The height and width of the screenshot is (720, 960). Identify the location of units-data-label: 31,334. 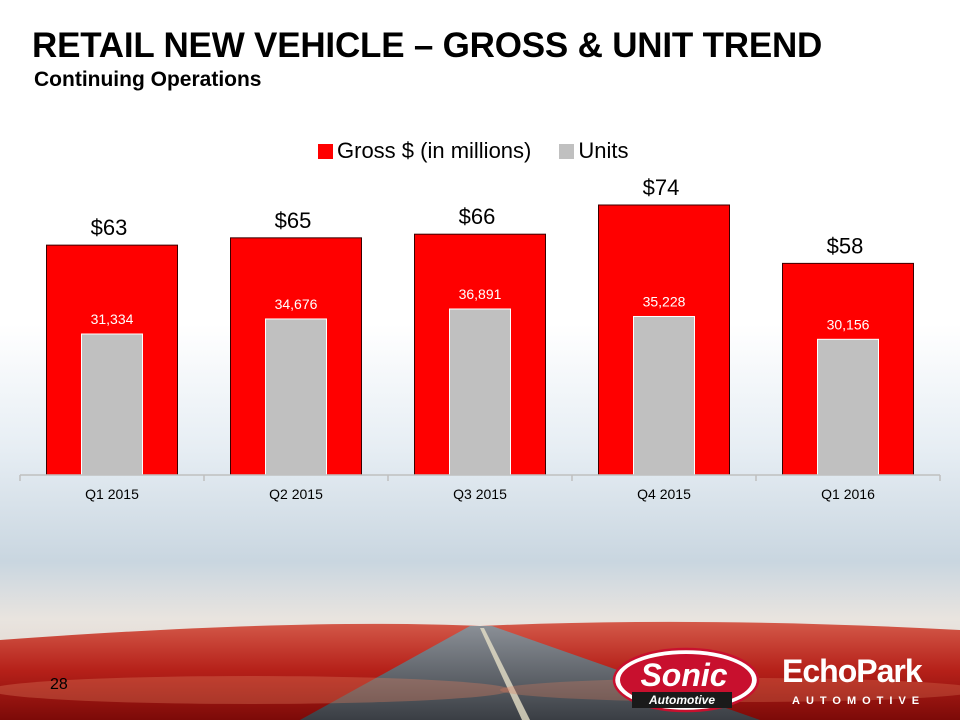
(112, 319).